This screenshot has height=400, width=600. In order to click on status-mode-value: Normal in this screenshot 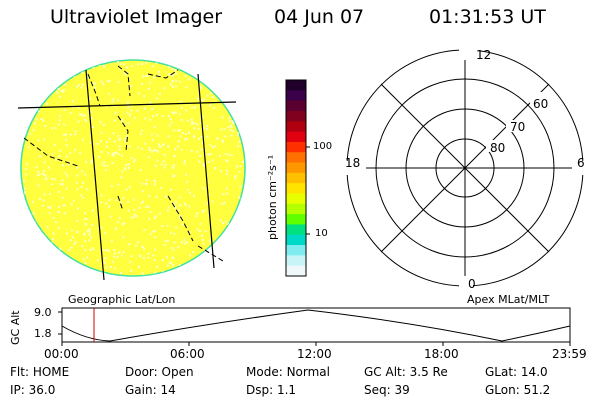, I will do `click(308, 372)`.